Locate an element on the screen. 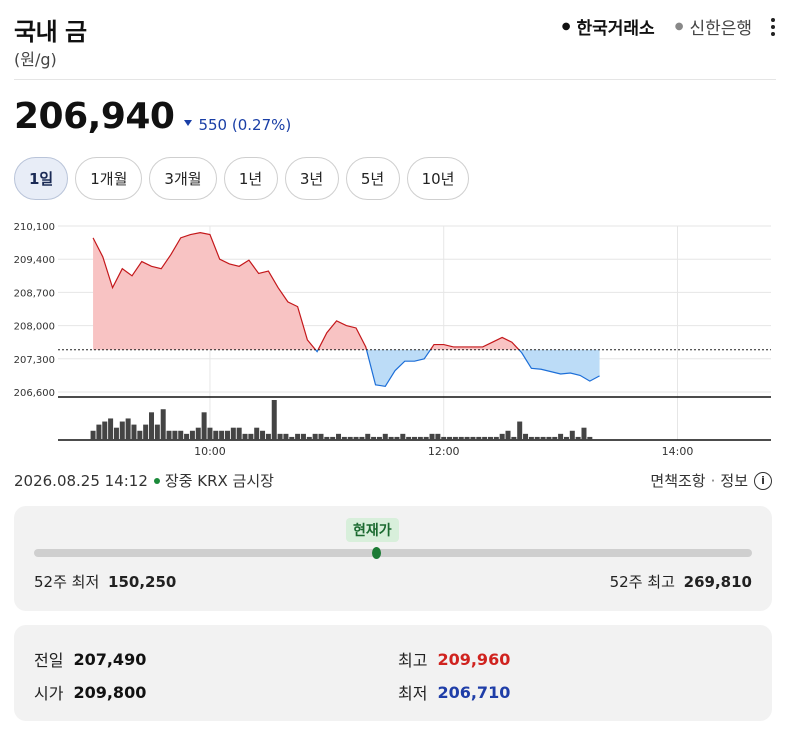 The image size is (789, 733). quote-row: 206,940 550 (0.27%) is located at coordinates (152, 116).